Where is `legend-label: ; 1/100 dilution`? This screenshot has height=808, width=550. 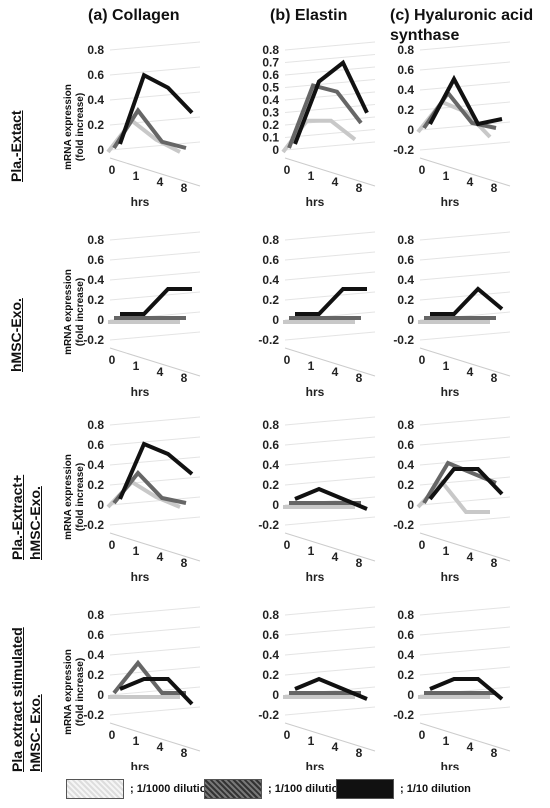
legend-label: ; 1/100 dilution is located at coordinates (307, 789).